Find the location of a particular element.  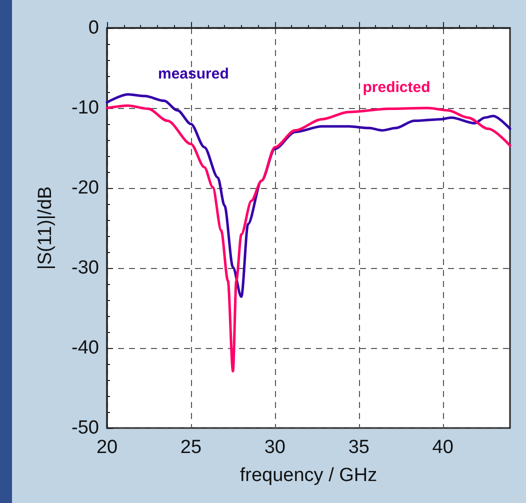

y-tick-label: 0 is located at coordinates (93, 28).